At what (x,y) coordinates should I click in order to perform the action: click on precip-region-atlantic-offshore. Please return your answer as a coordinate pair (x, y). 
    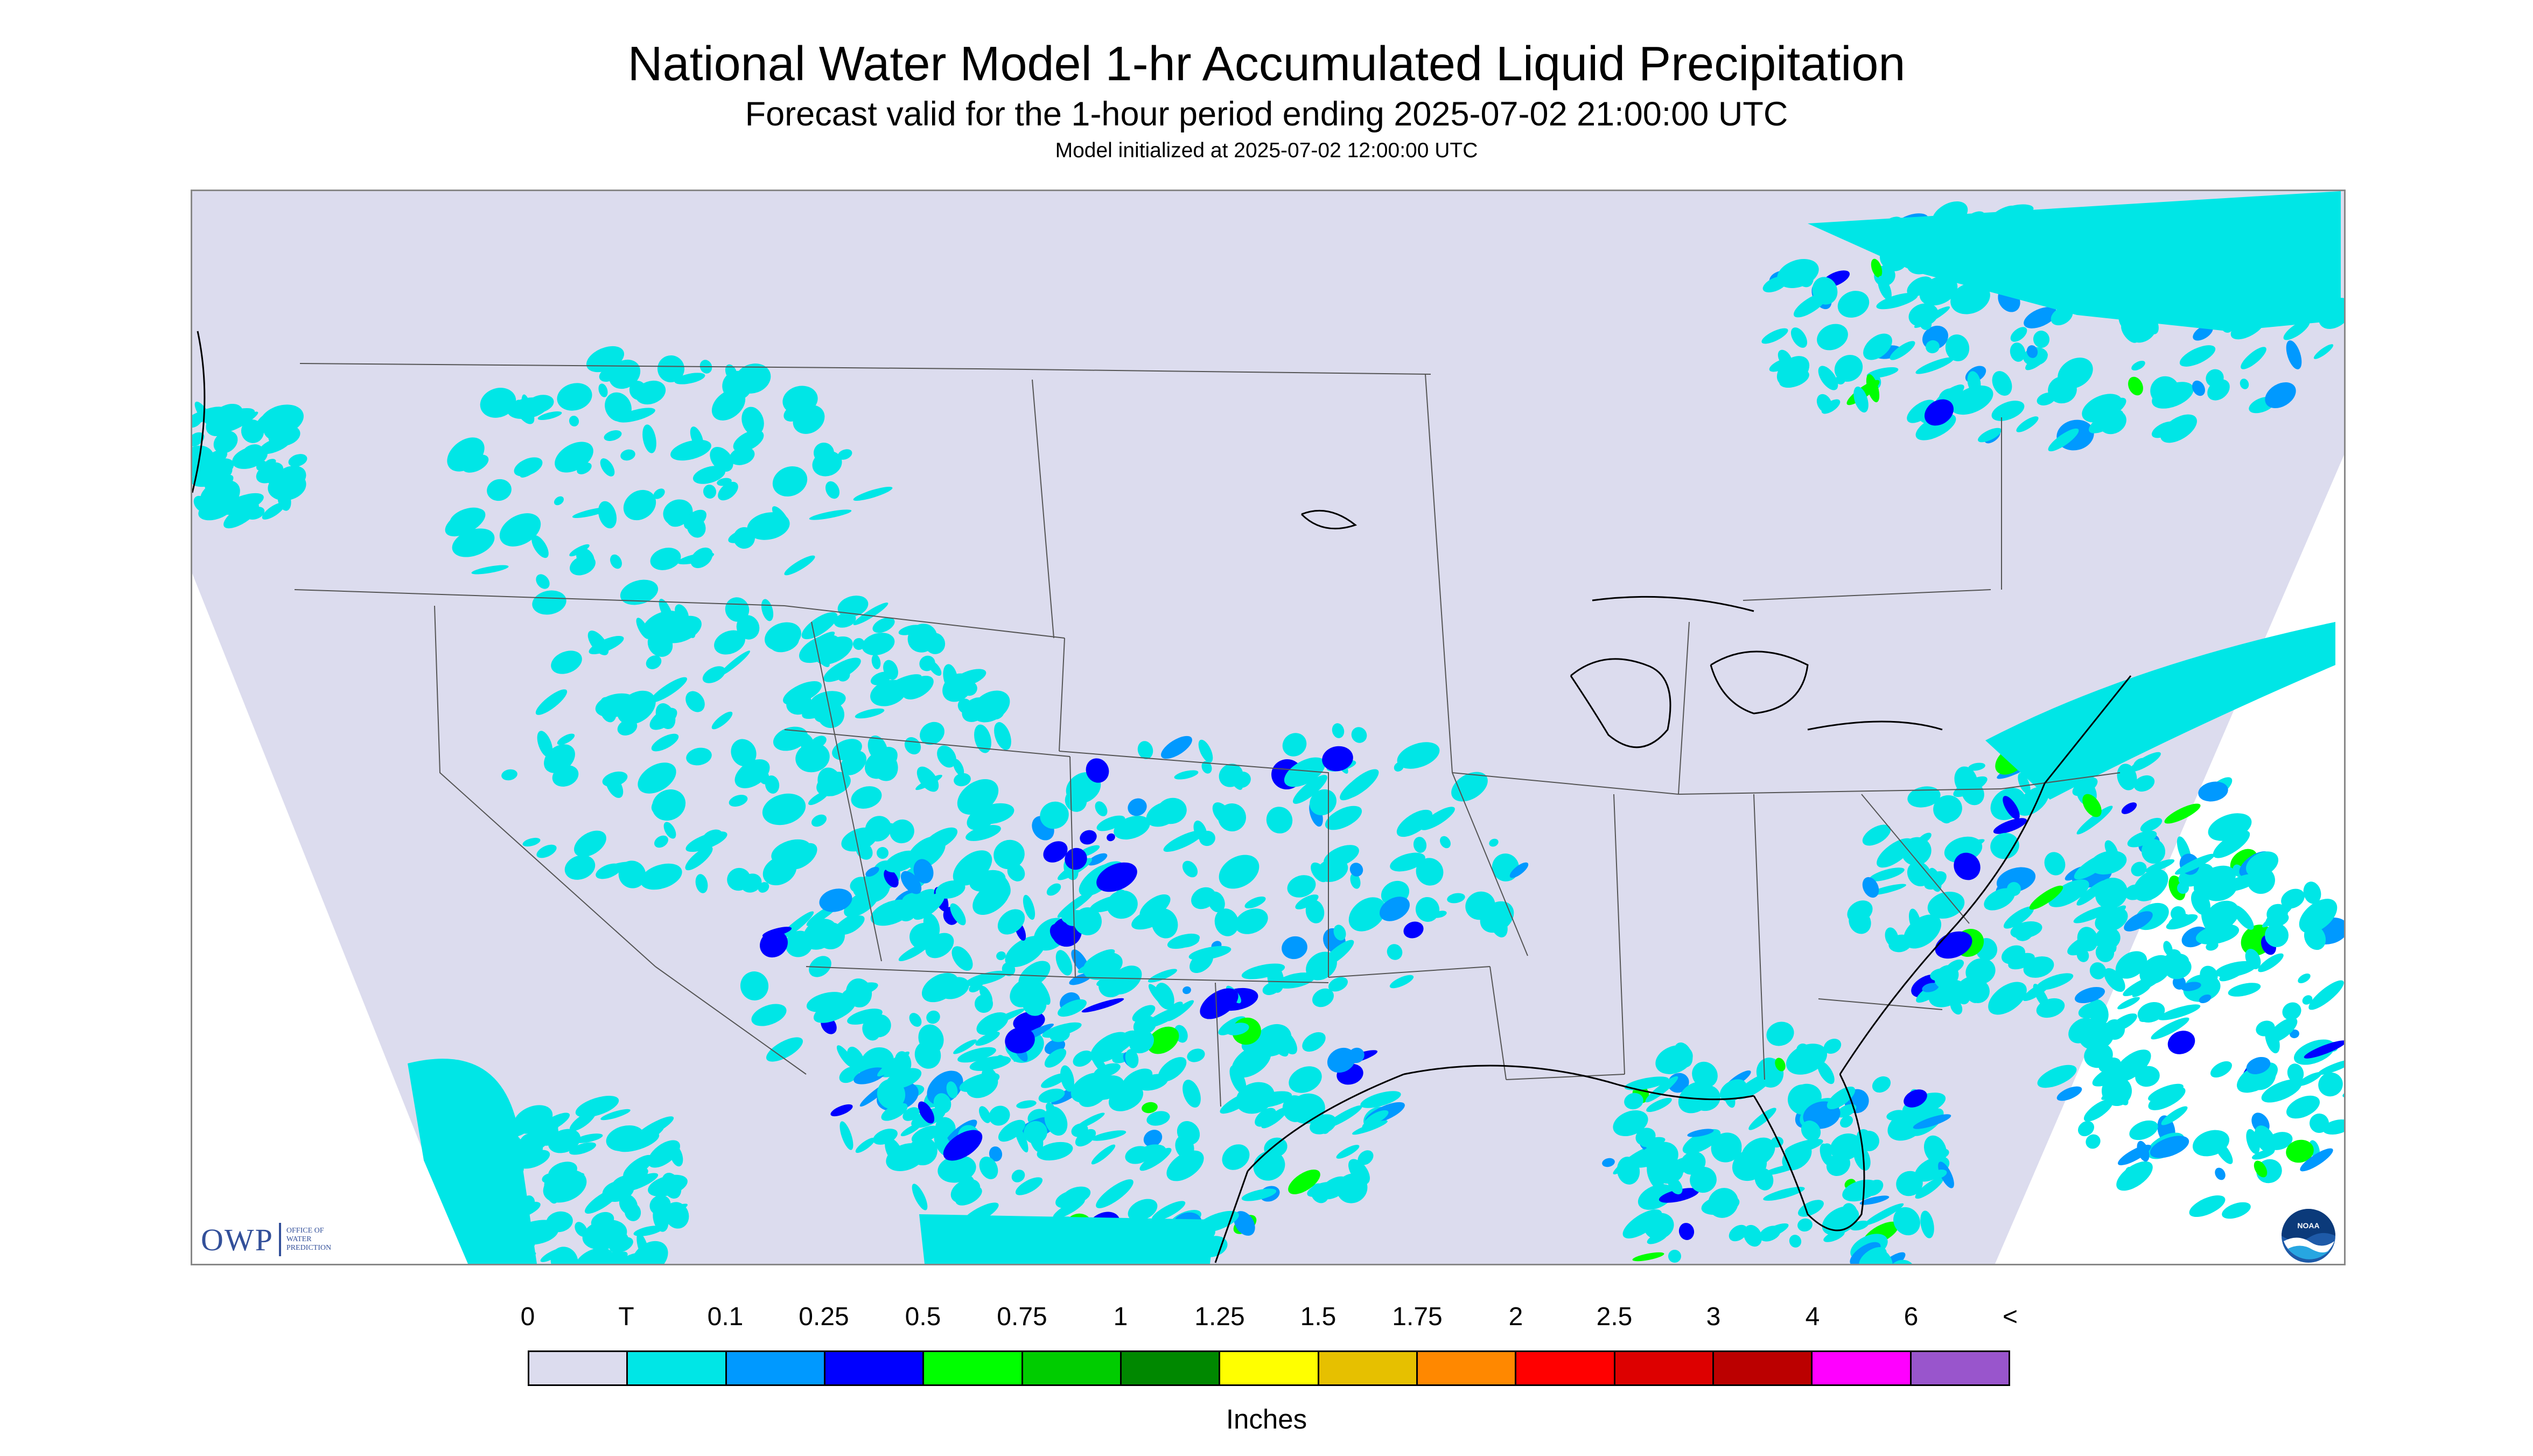
    Looking at the image, I should click on (2190, 1035).